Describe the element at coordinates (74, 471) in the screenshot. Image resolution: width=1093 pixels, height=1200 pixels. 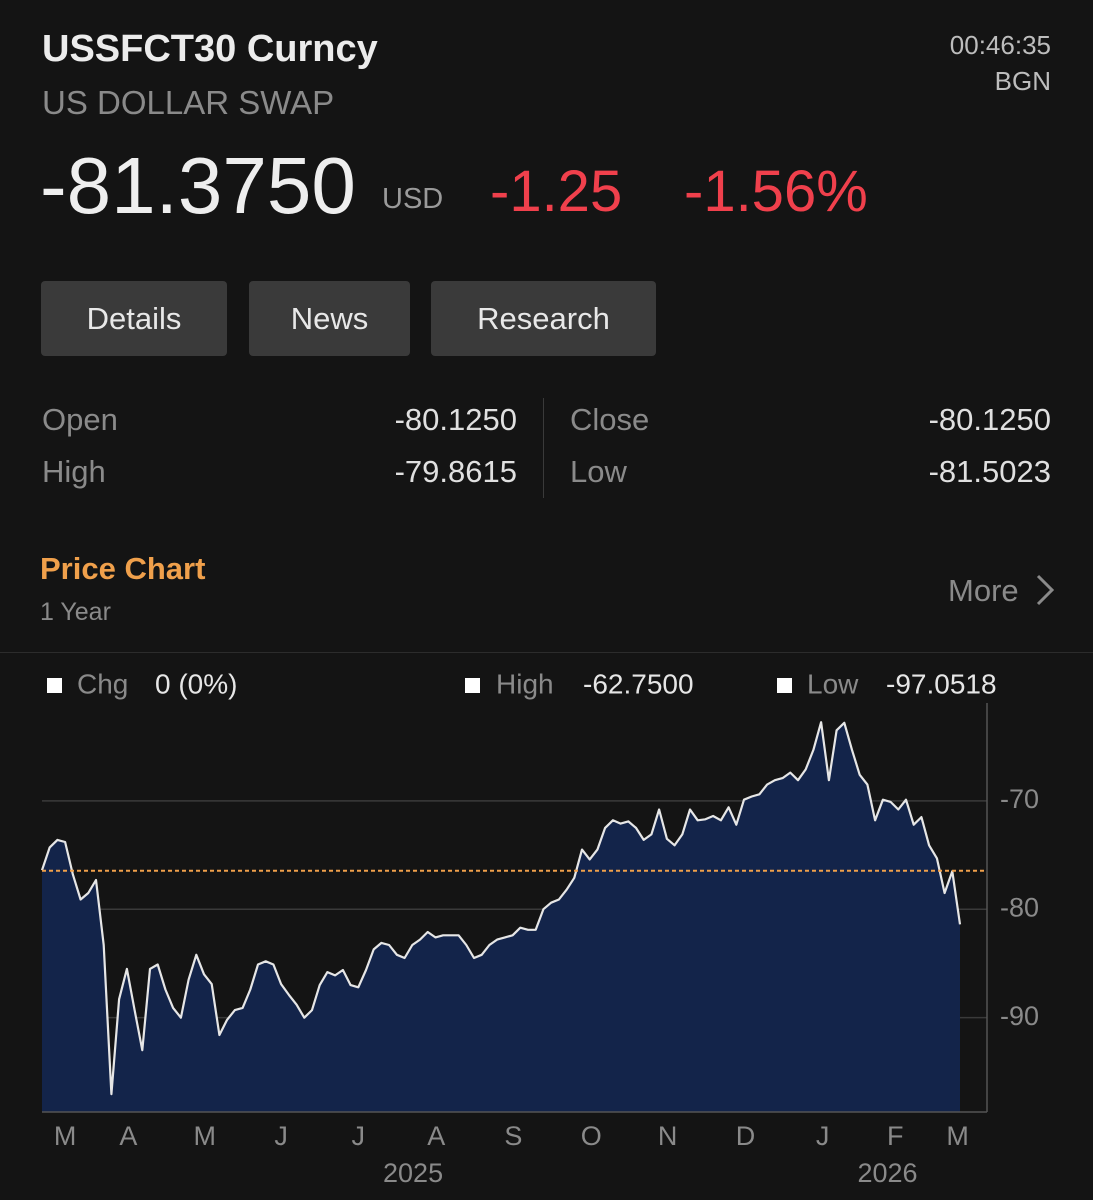
I see `stat-label: High` at that location.